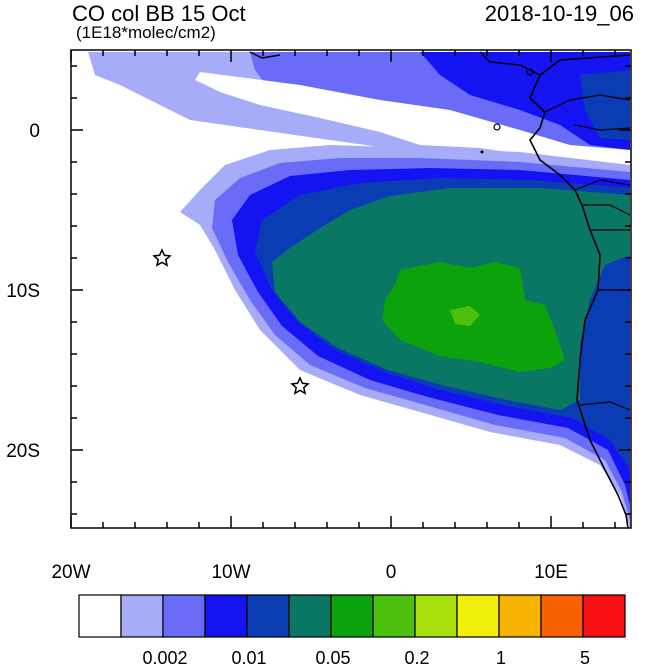 The height and width of the screenshot is (667, 650). What do you see at coordinates (416, 657) in the screenshot?
I see `colorbar-label: 0.2` at bounding box center [416, 657].